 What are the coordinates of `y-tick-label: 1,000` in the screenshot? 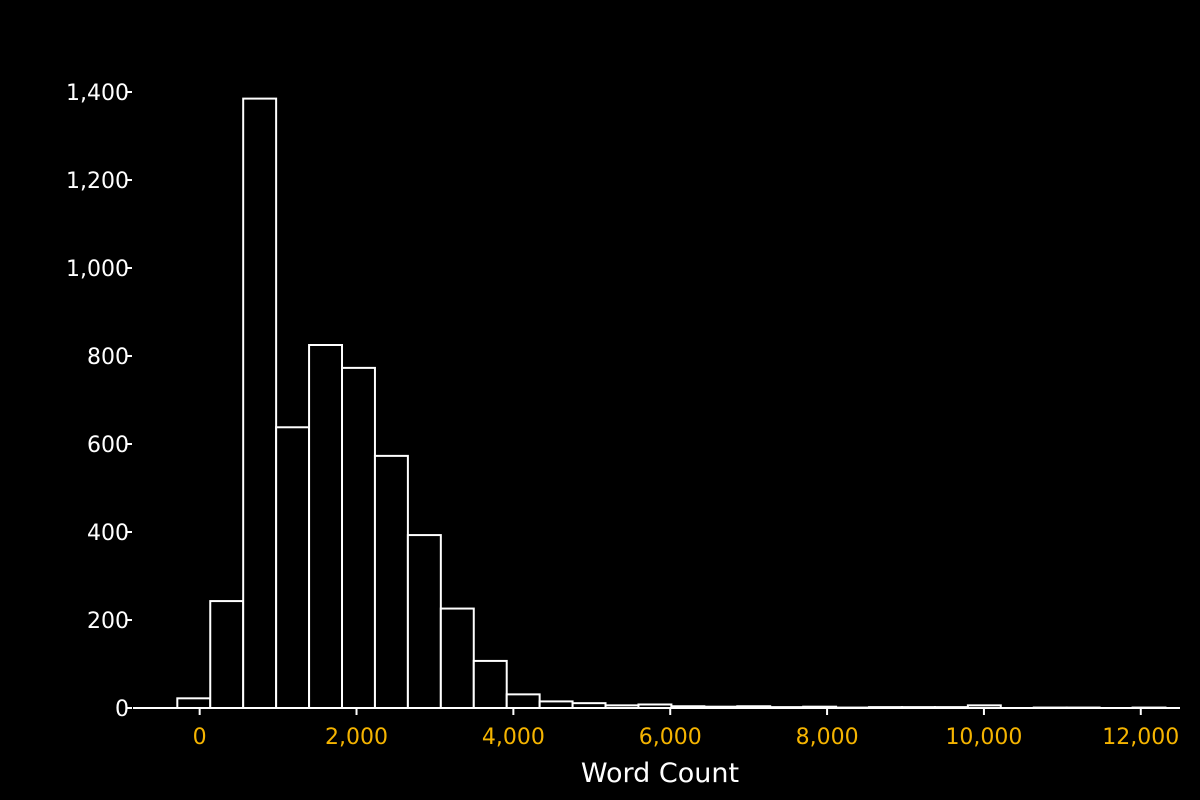 It's located at (97, 269).